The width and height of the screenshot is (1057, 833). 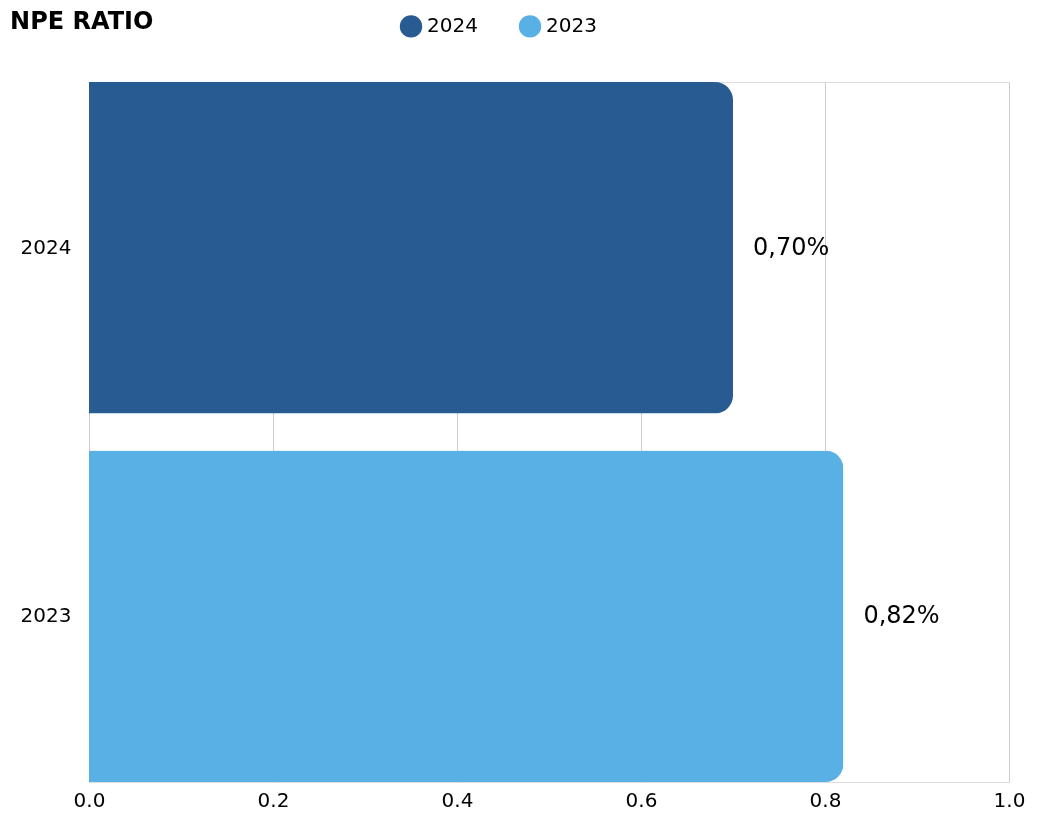 I want to click on data-label: 0,70%, so click(x=791, y=246).